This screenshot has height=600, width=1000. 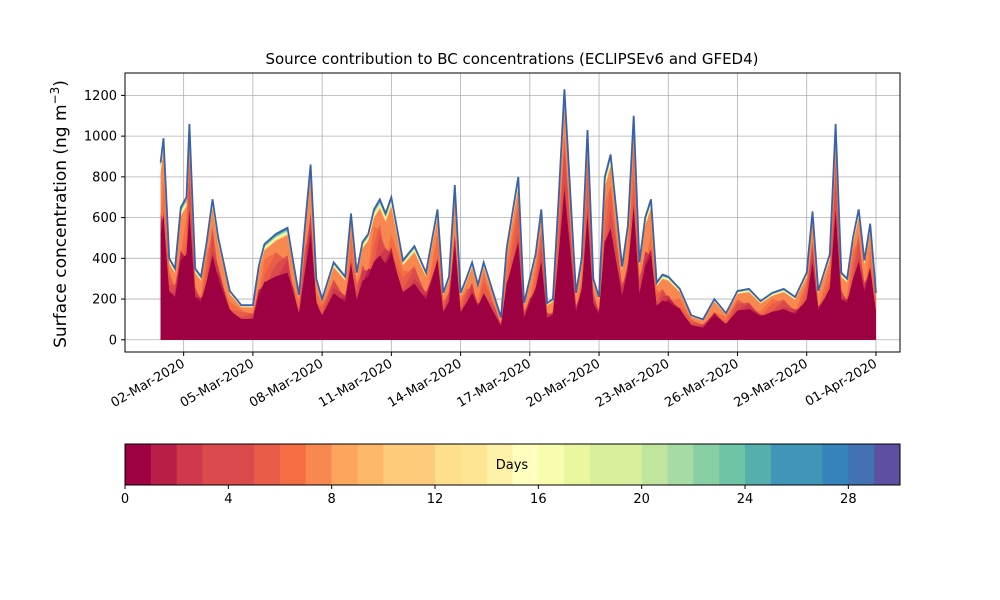 What do you see at coordinates (632, 383) in the screenshot?
I see `x-tick-label: 23-Mar-2020` at bounding box center [632, 383].